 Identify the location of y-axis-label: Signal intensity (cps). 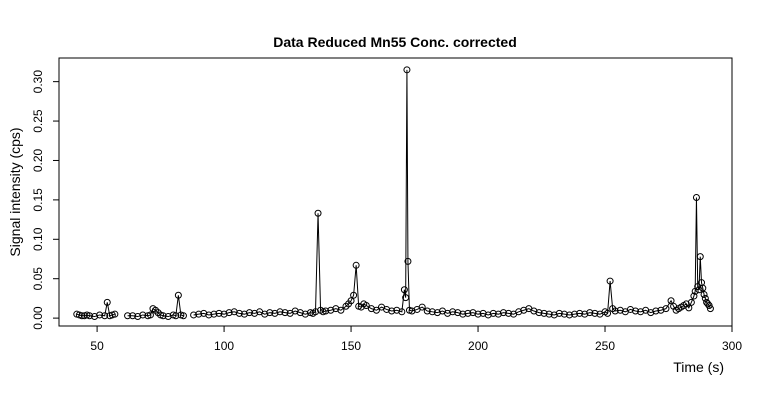
(15, 191).